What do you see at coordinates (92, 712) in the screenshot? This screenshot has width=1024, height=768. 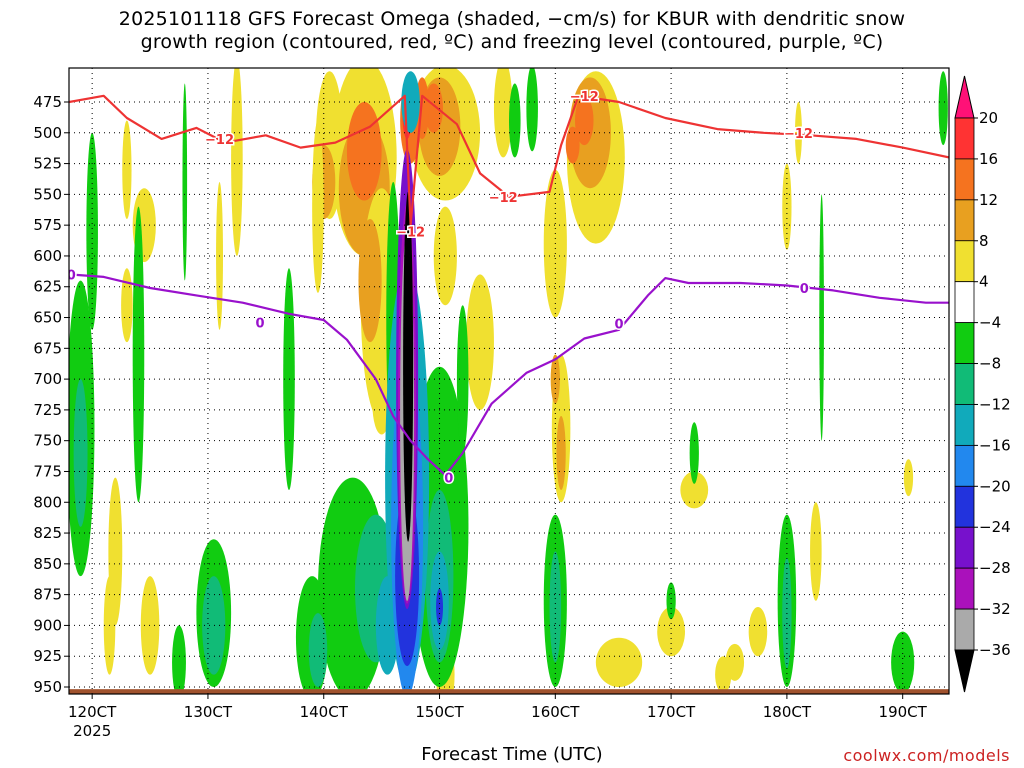 I see `x-tick-label: 120CT` at bounding box center [92, 712].